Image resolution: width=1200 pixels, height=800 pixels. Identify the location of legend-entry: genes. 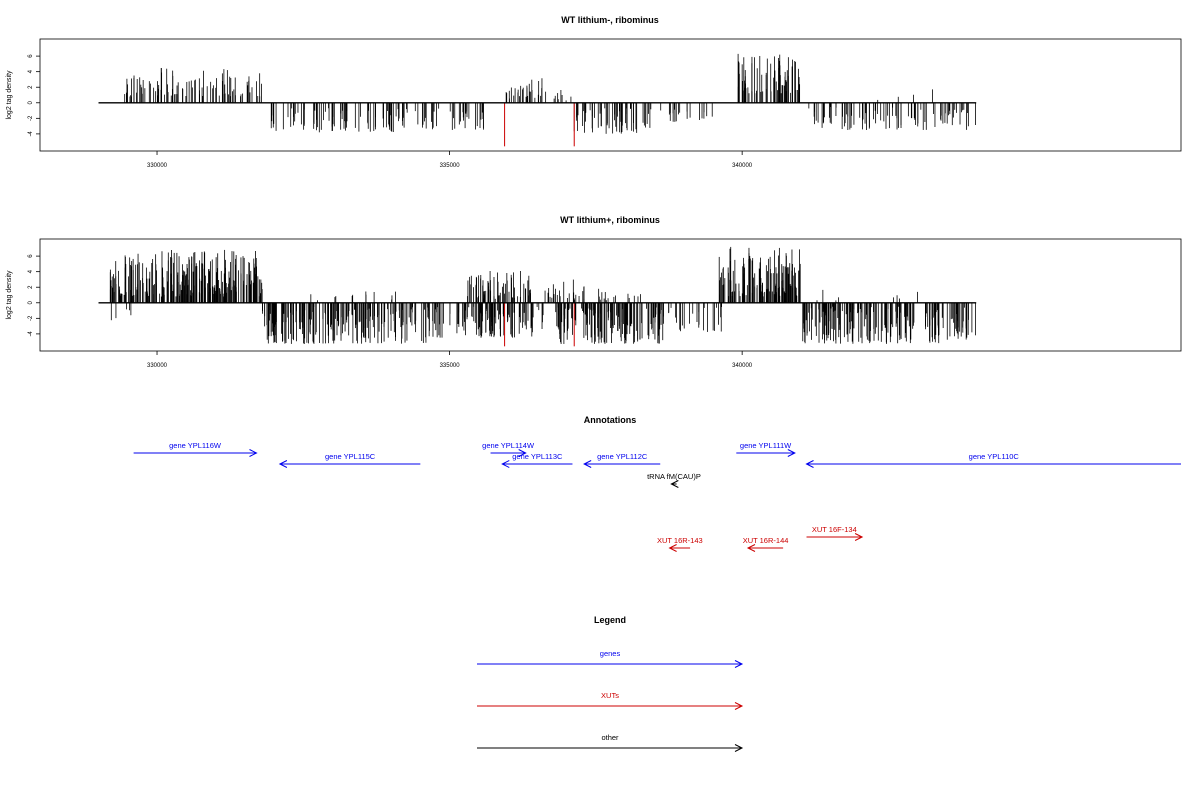
(610, 658).